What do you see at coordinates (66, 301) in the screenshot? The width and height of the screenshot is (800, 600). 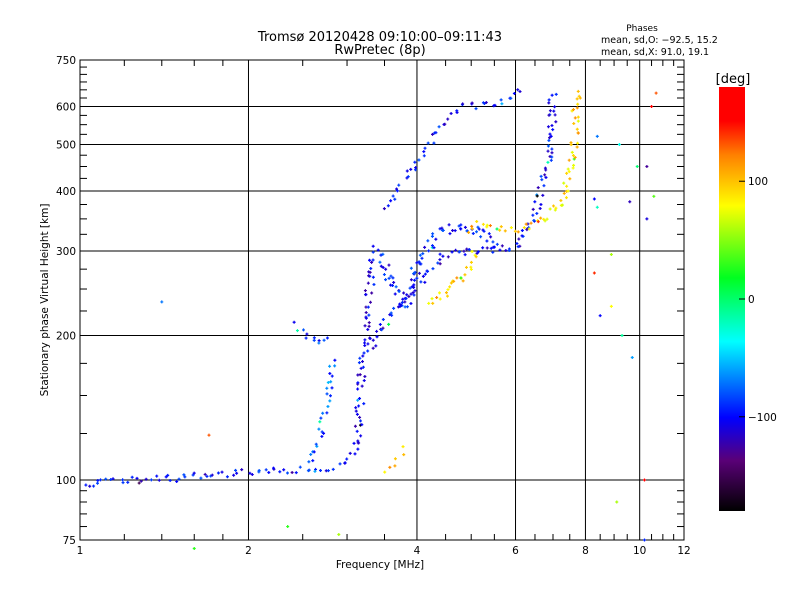 I see `y-tick-labels: 75 100 200 300 400 500 600 750` at bounding box center [66, 301].